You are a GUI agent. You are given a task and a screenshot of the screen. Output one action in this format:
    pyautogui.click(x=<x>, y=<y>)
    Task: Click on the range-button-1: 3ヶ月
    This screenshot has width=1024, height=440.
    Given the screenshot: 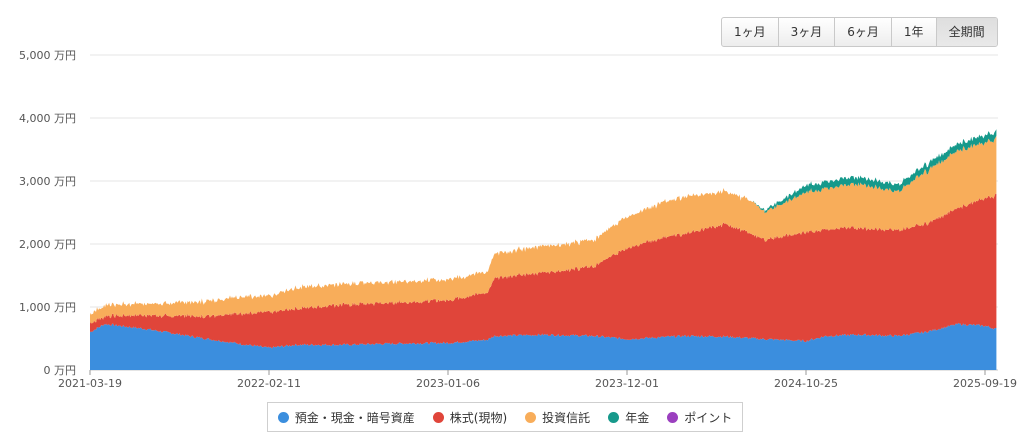 What is the action you would take?
    pyautogui.click(x=807, y=32)
    